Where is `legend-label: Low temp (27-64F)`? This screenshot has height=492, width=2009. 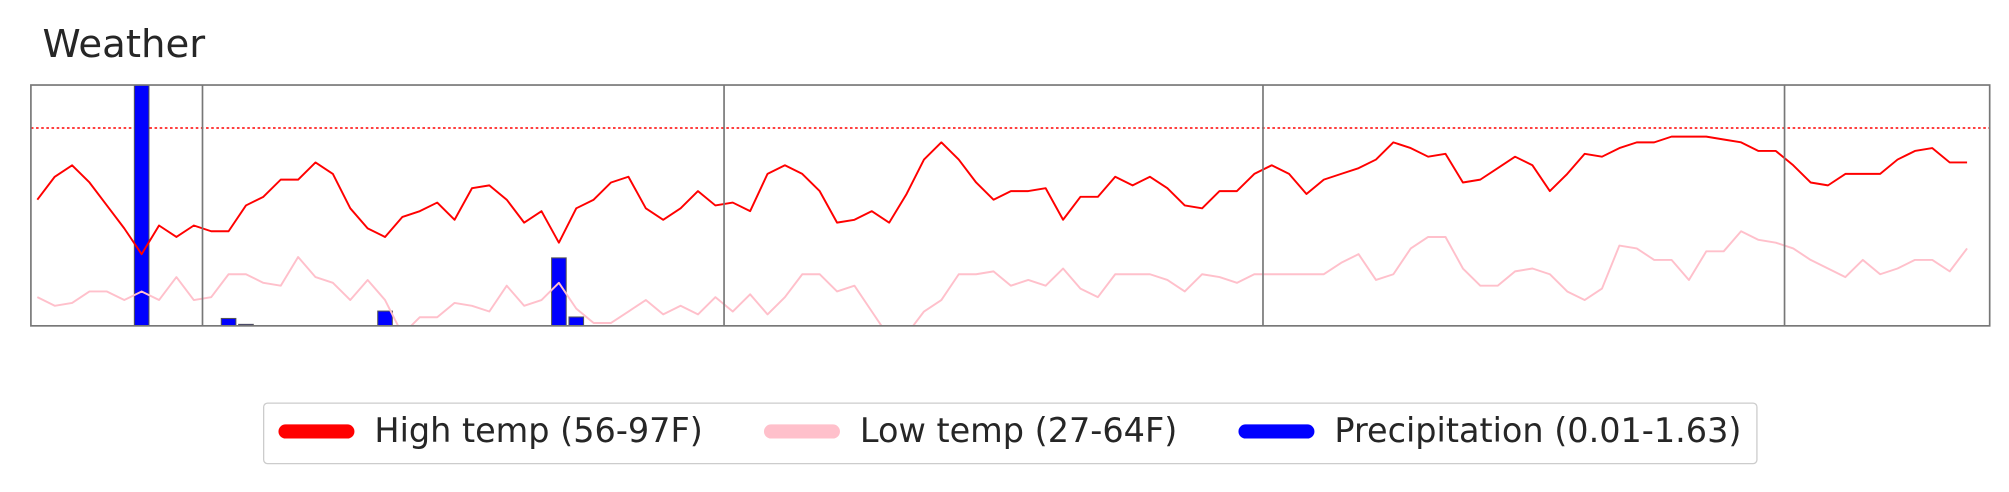 legend-label: Low temp (27-64F) is located at coordinates (1018, 430).